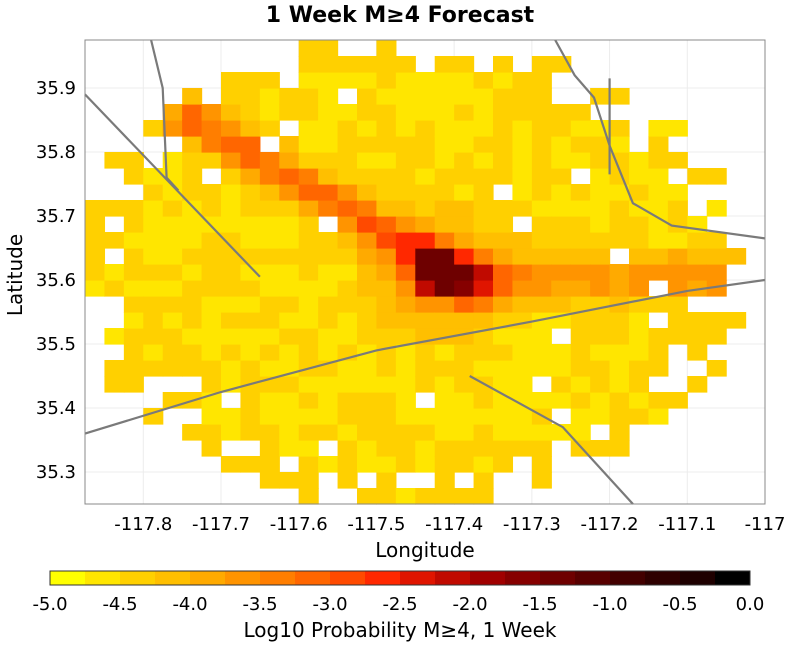 The image size is (800, 650). I want to click on fault-line, so click(551, 440).